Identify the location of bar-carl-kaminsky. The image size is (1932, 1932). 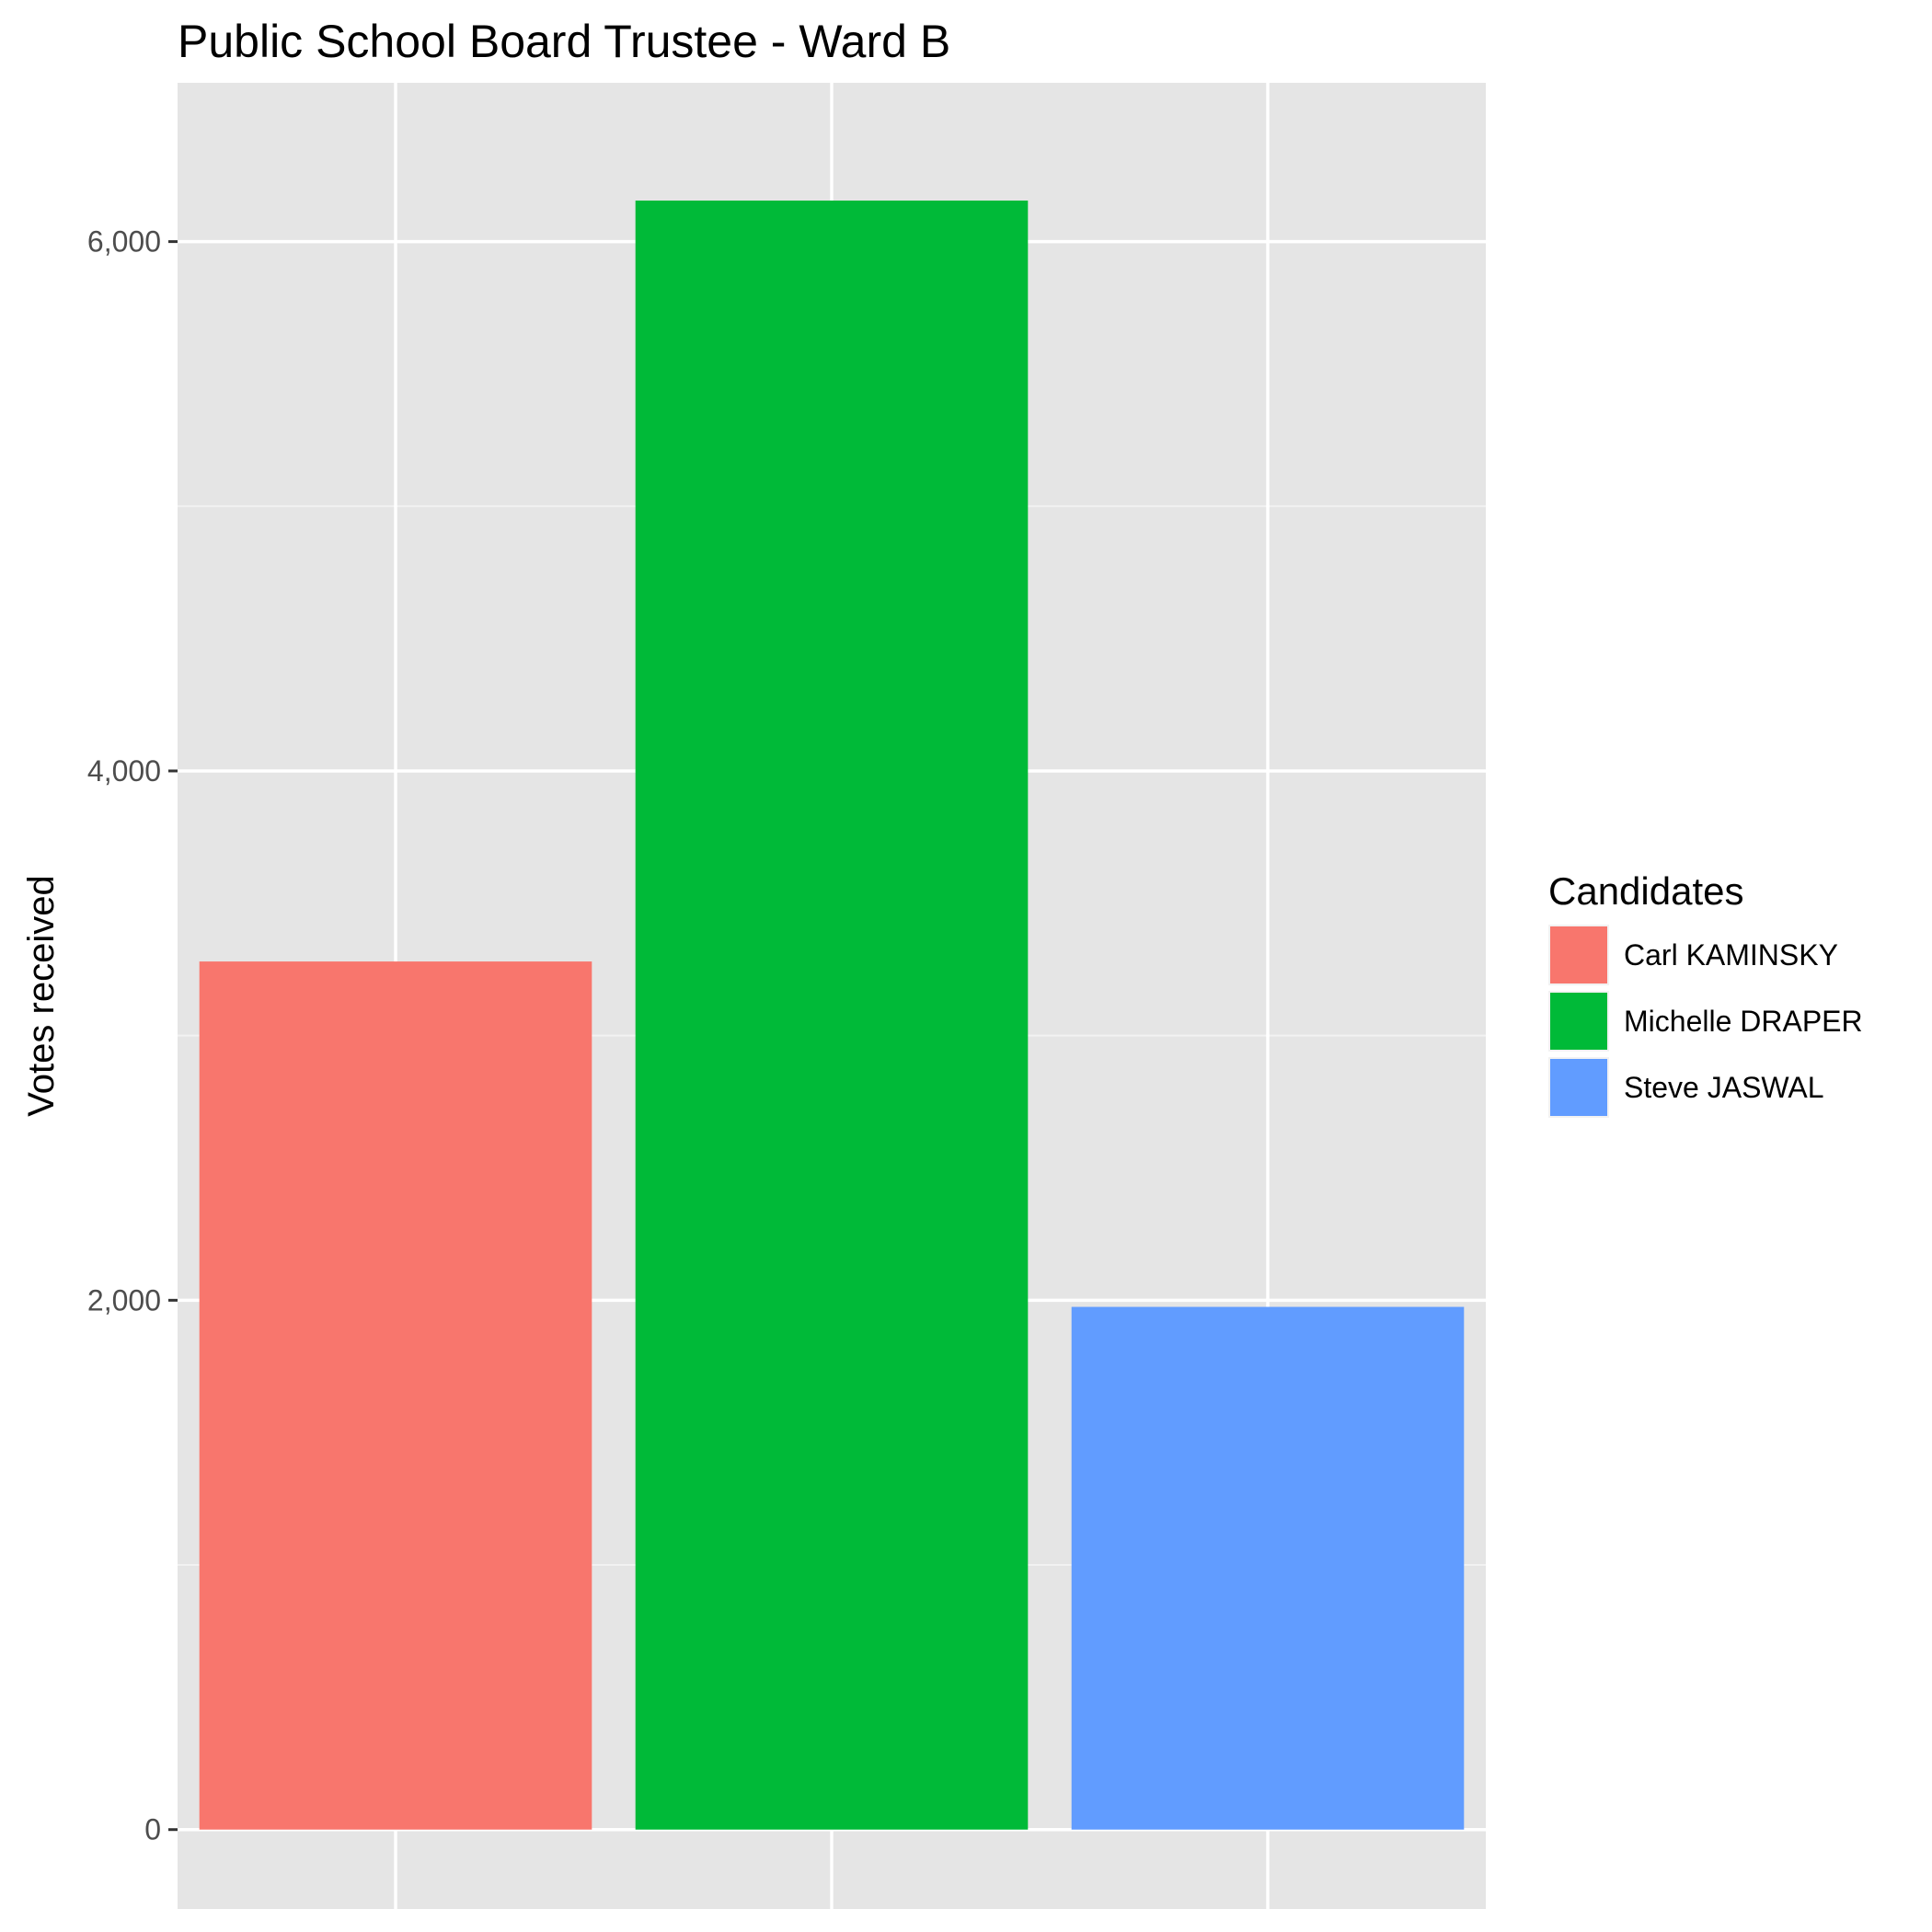
(395, 1395).